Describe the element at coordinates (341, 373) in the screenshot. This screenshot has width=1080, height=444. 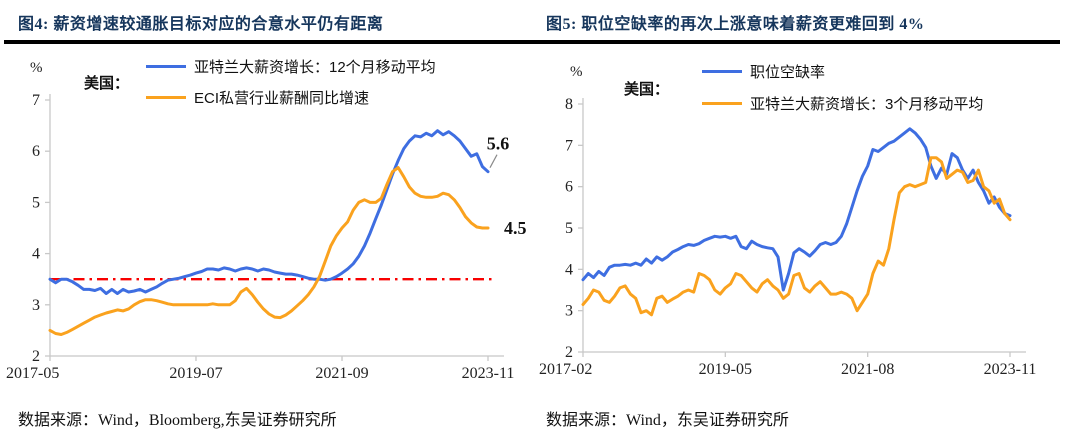
I see `svg-text: 2021-09` at that location.